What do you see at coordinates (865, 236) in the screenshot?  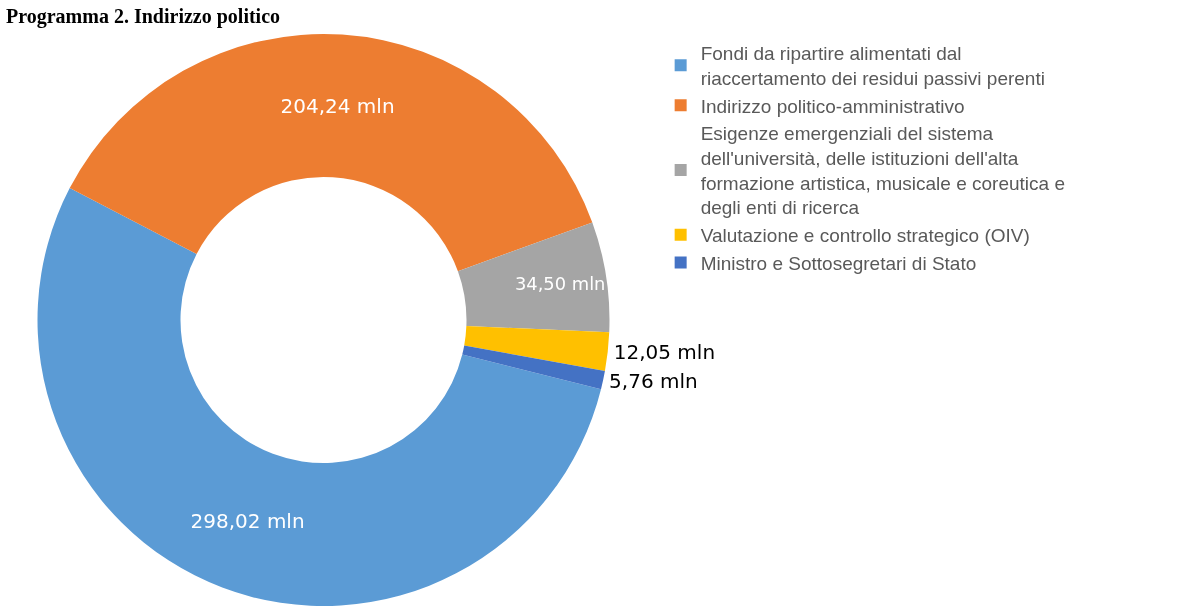 I see `legend-label: Valutazione e controllo strategico (OIV)` at bounding box center [865, 236].